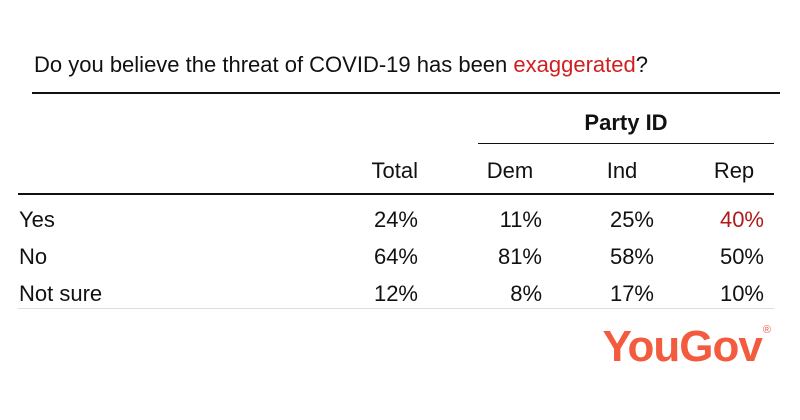  I want to click on column-header-dem: Dem, so click(510, 170).